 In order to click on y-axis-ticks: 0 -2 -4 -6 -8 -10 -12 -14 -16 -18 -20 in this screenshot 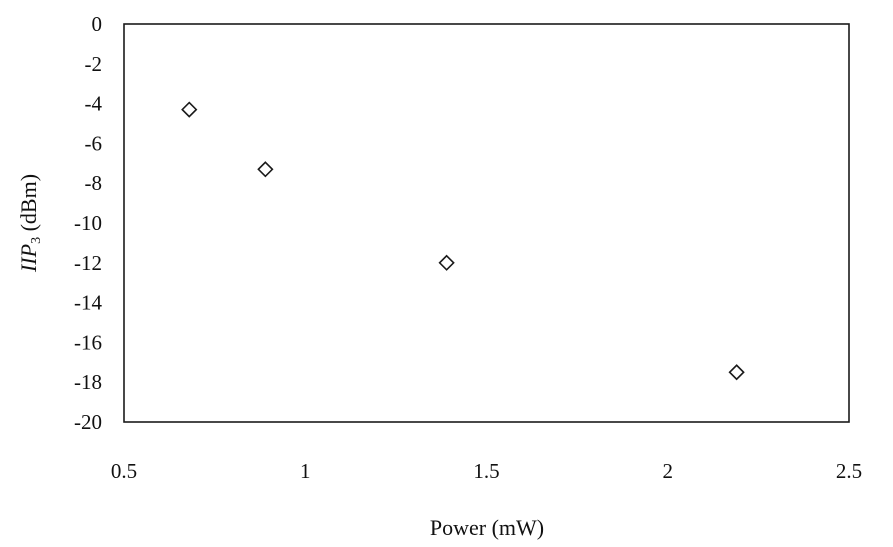, I will do `click(88, 223)`.